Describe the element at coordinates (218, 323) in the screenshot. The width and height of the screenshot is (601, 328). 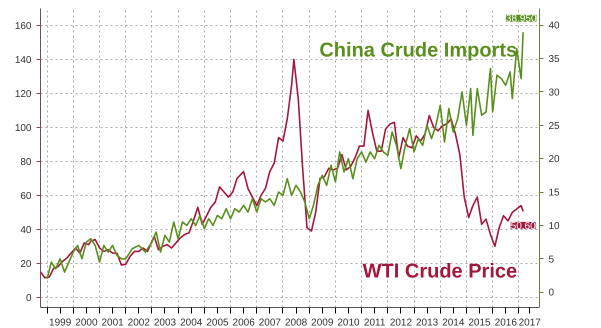
I see `x-tick-label: 2005` at that location.